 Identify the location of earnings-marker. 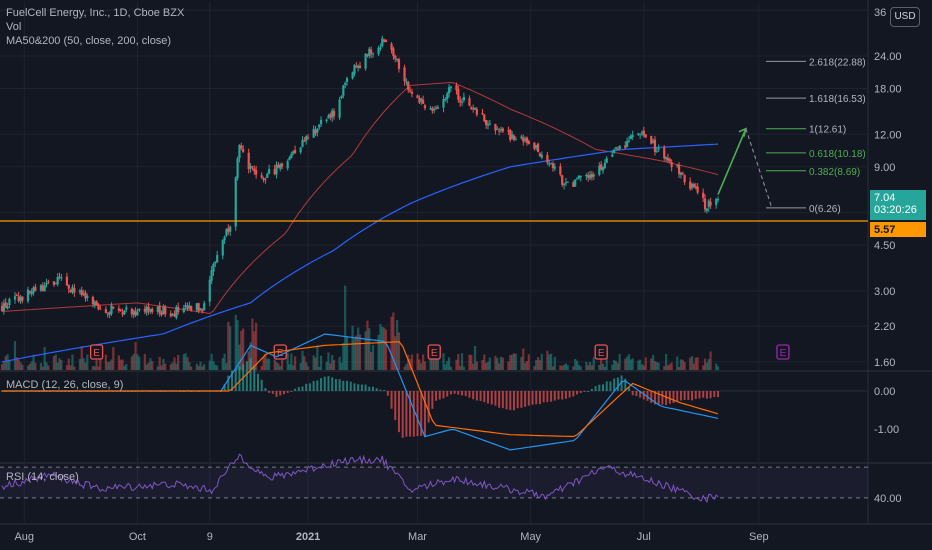
(96, 352).